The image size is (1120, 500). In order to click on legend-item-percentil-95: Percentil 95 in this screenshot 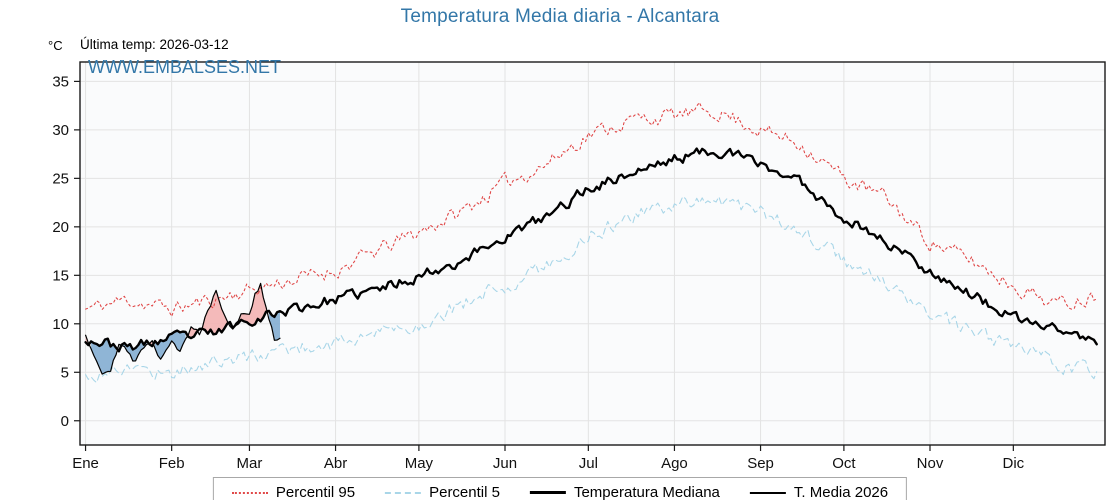, I will do `click(293, 492)`.